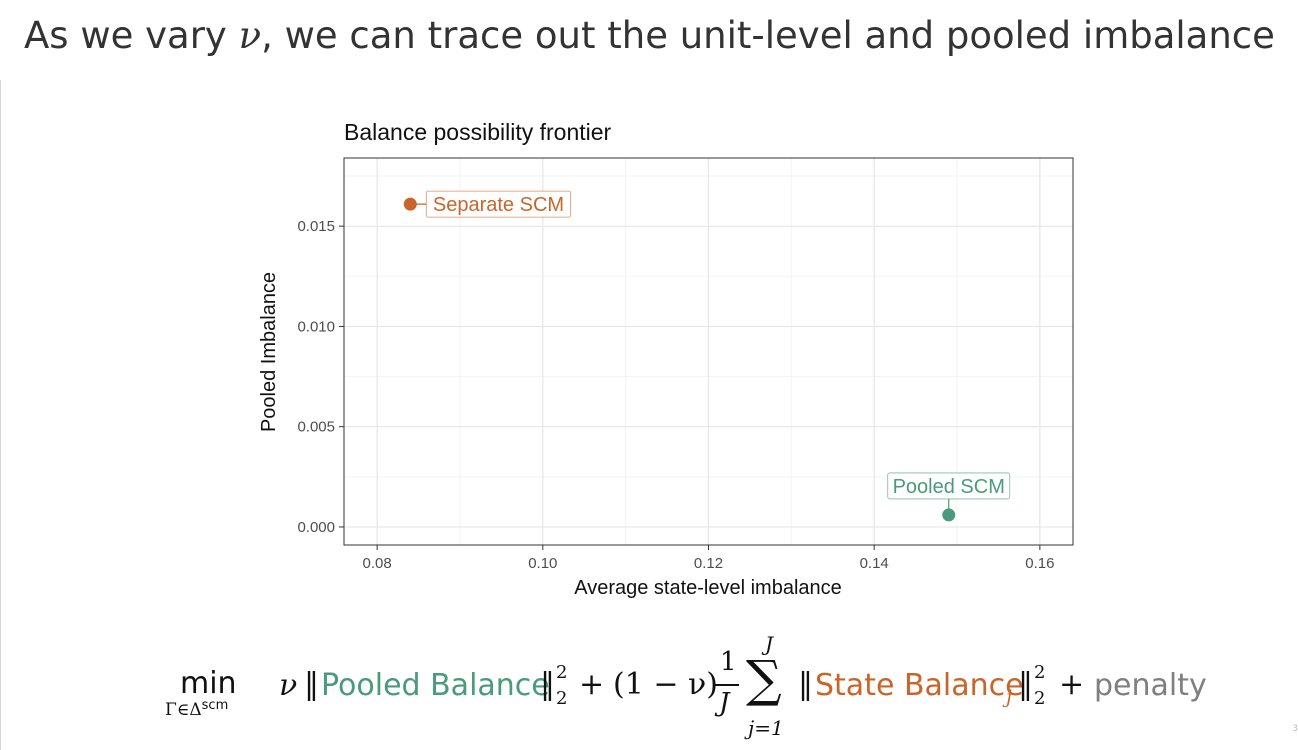 This screenshot has width=1298, height=750. Describe the element at coordinates (665, 684) in the screenshot. I see `formula-one-minus-nu: (1 − ν)` at that location.